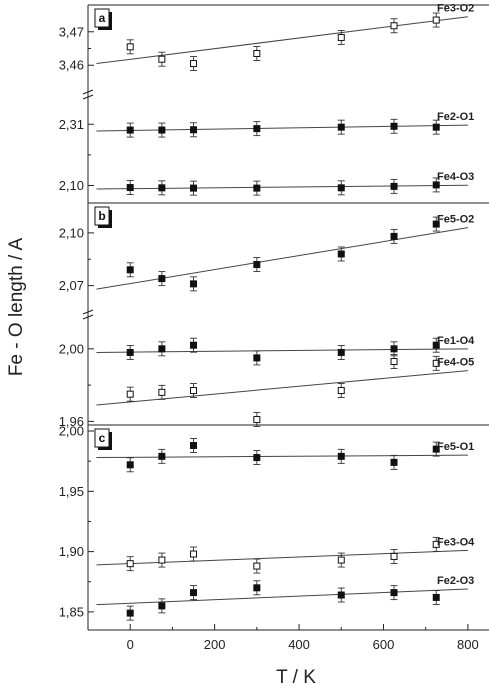  Describe the element at coordinates (71, 285) in the screenshot. I see `y-tick-label: 2,07` at that location.